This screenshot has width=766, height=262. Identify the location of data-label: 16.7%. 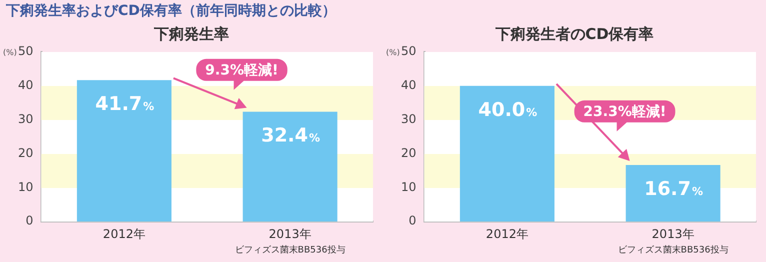
(674, 189).